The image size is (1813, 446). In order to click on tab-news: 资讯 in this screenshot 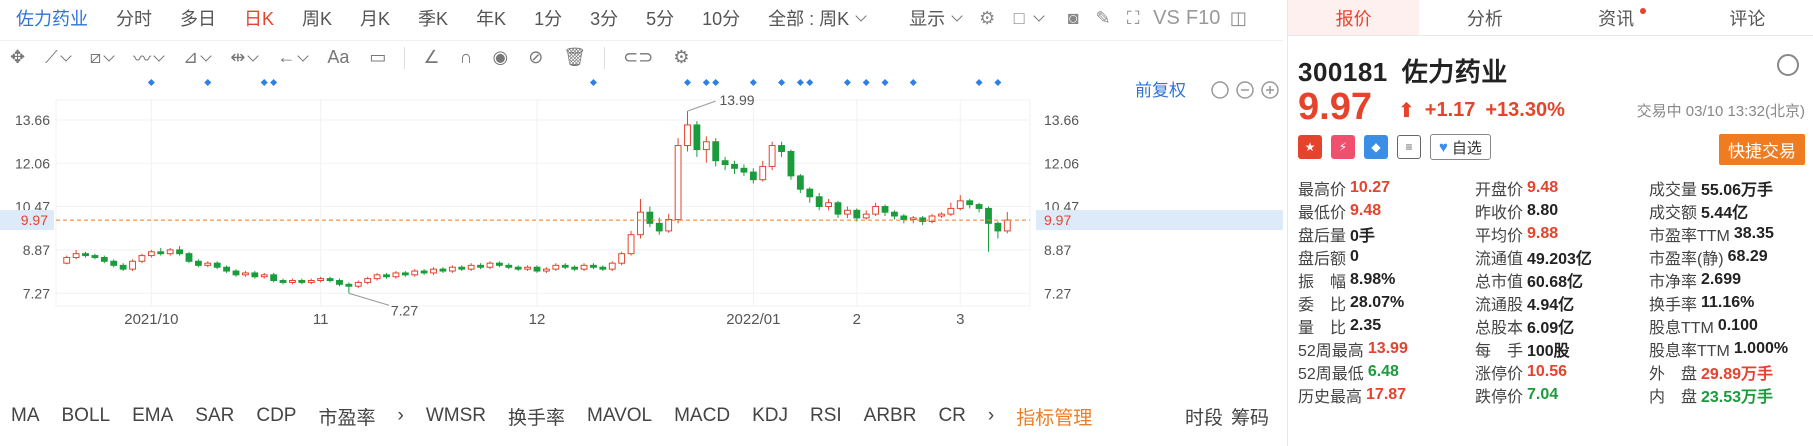, I will do `click(1616, 17)`.